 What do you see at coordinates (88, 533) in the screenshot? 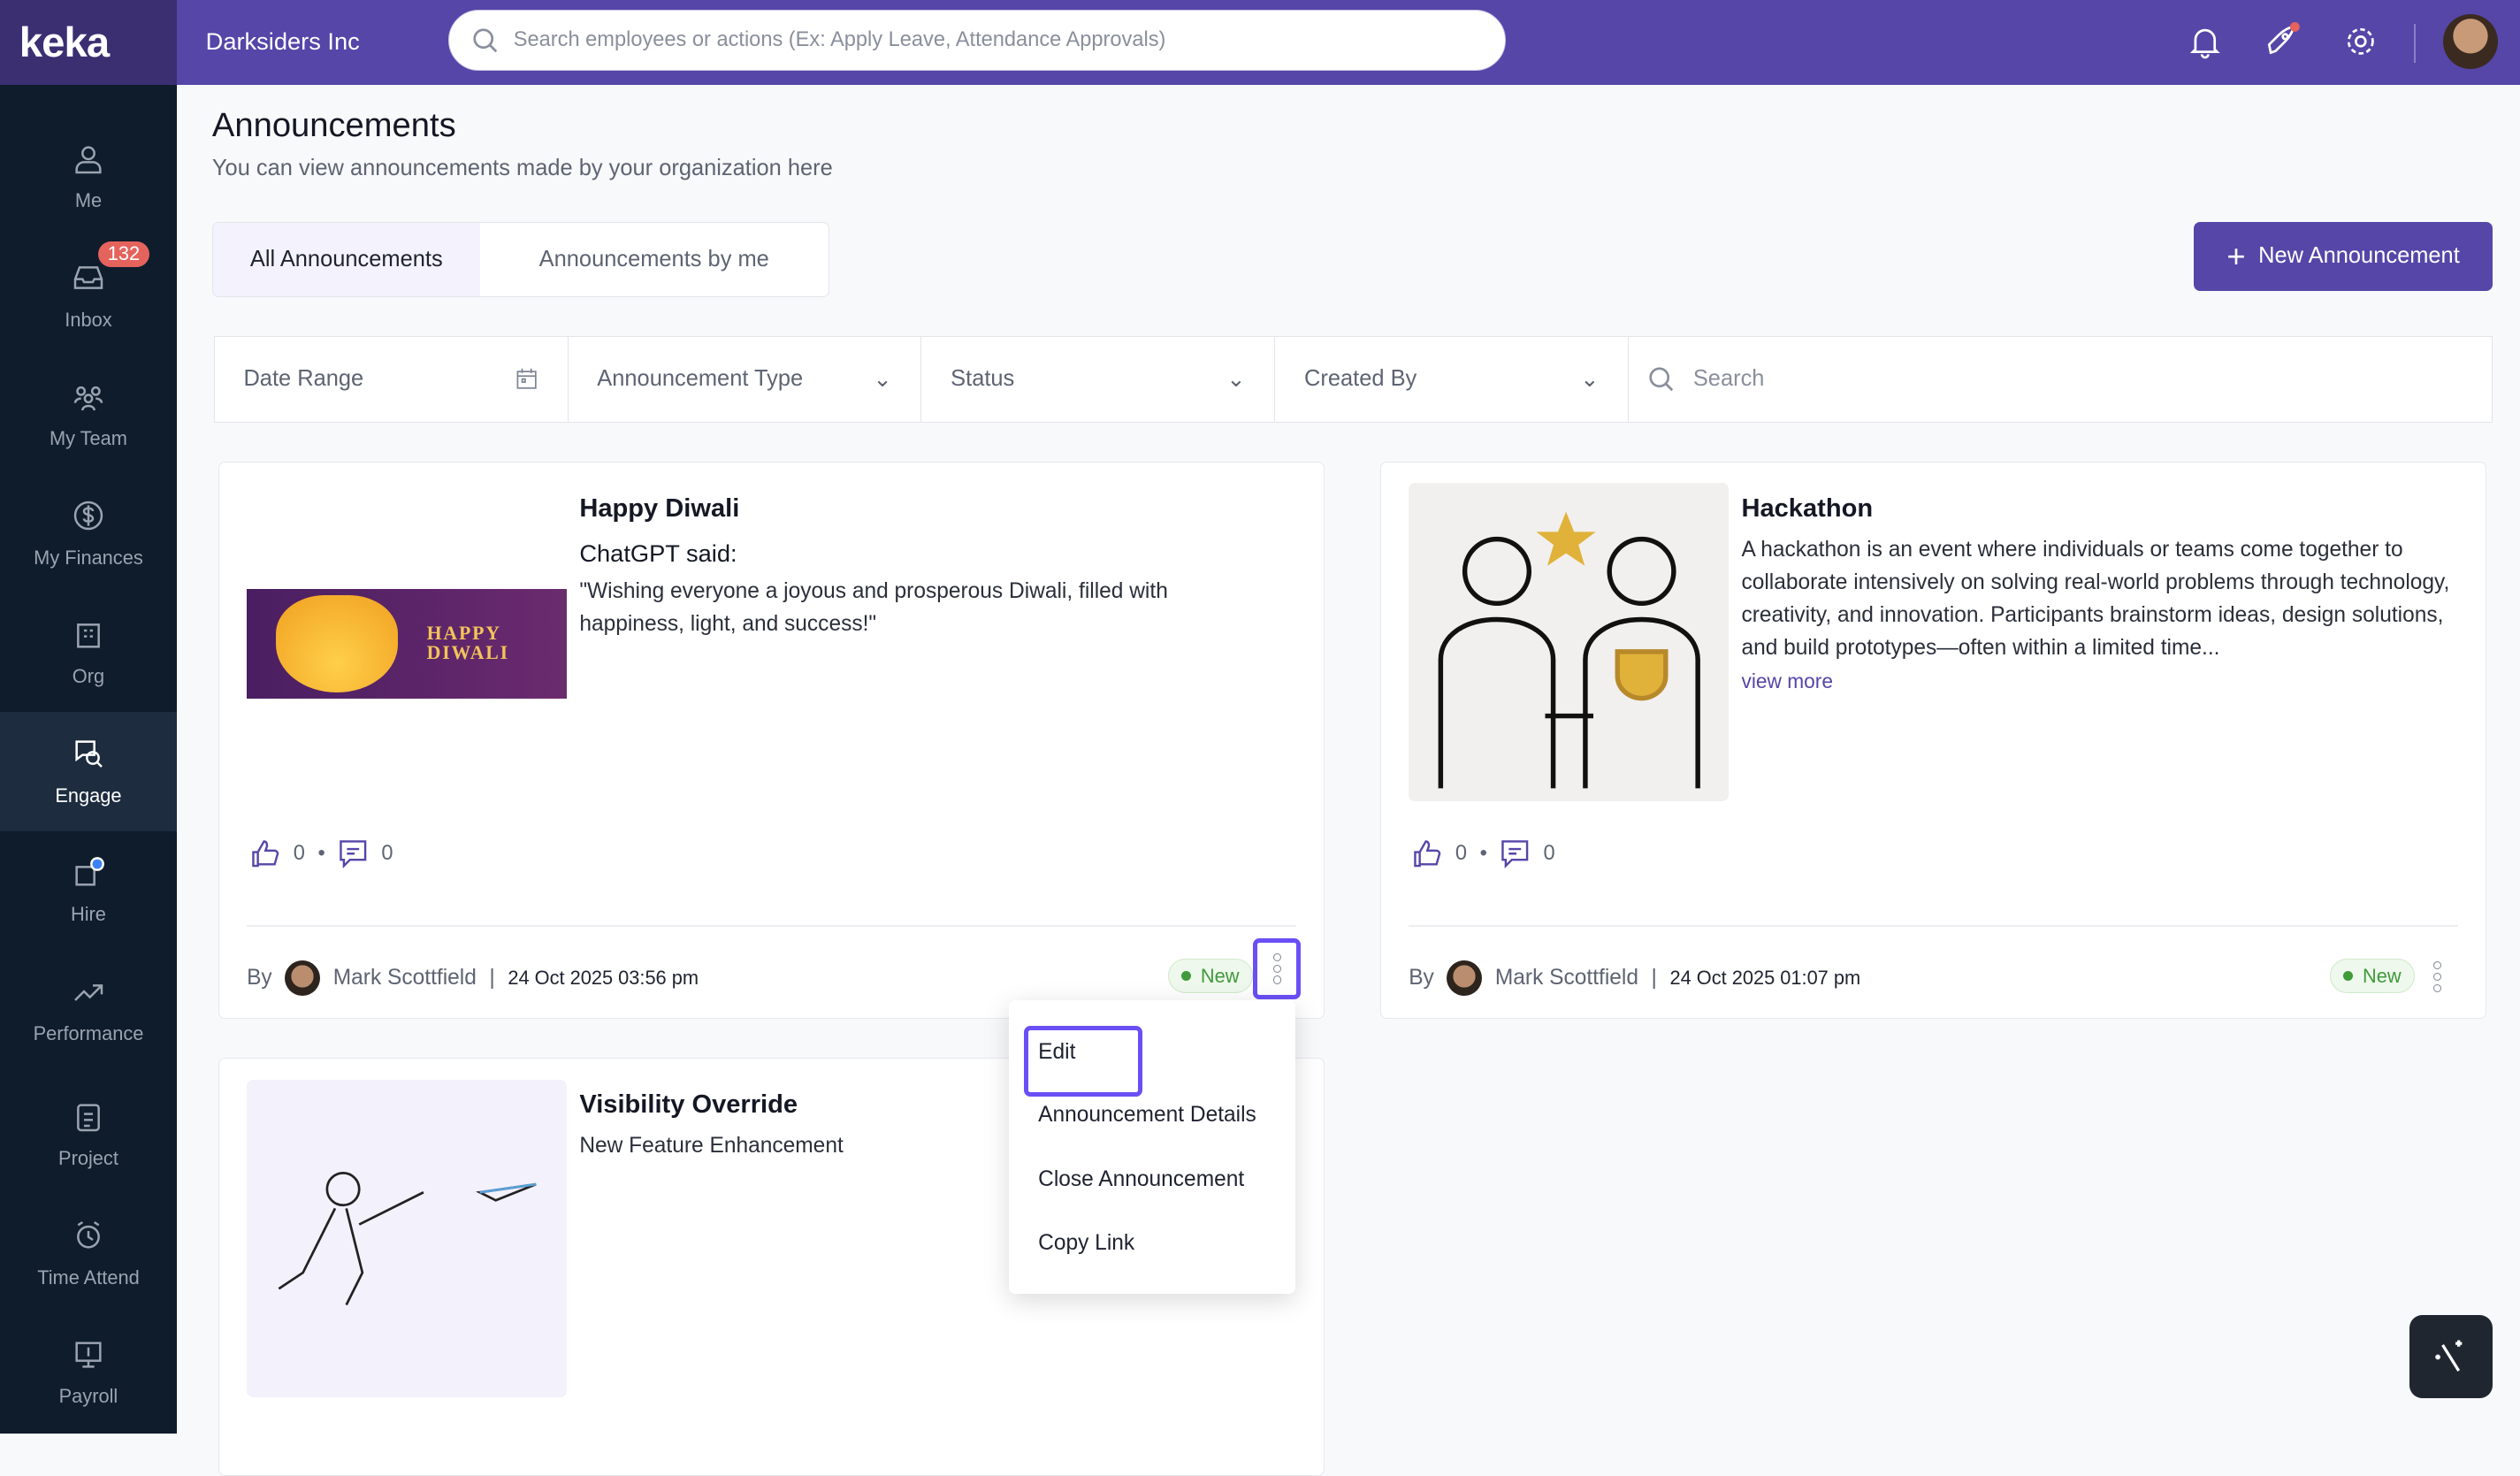
I see `sidebar-item-my-finances: My Finances` at bounding box center [88, 533].